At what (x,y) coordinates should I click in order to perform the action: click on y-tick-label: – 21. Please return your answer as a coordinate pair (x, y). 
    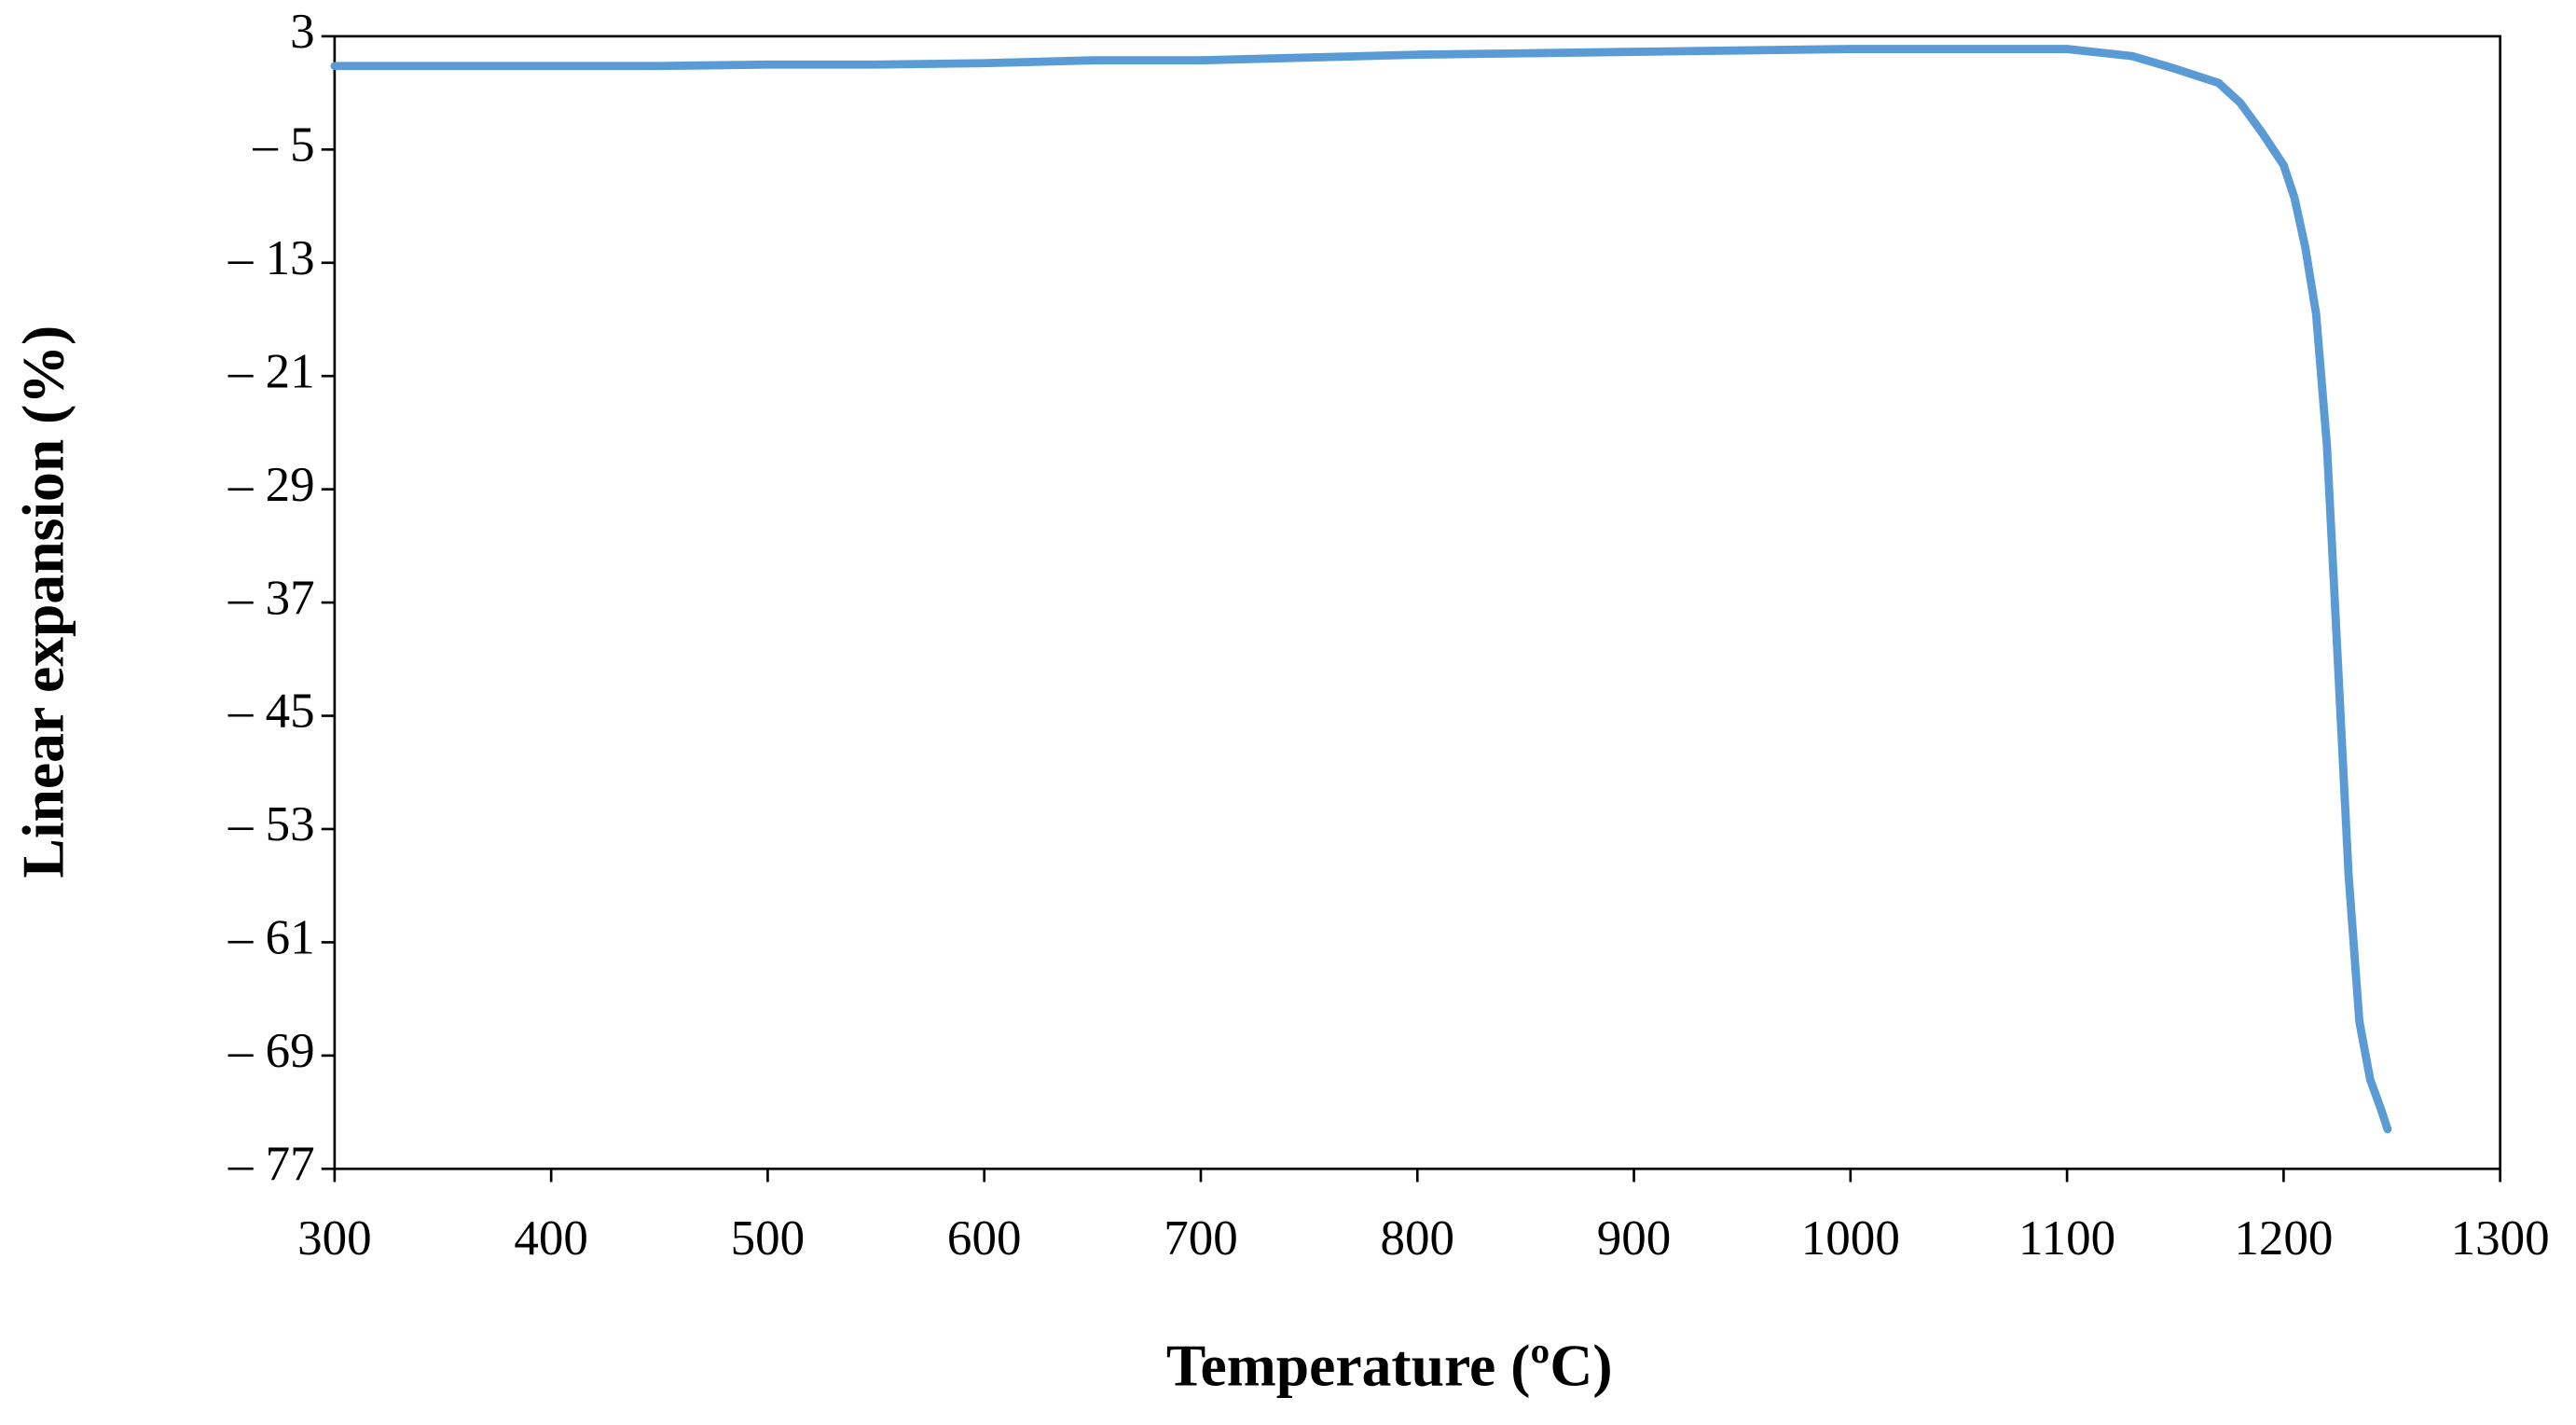
    Looking at the image, I should click on (271, 371).